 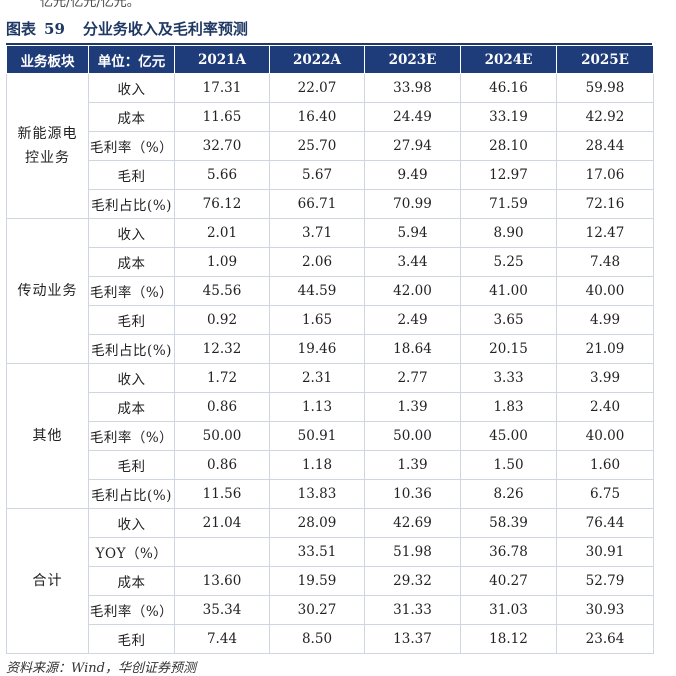 What do you see at coordinates (605, 88) in the screenshot?
I see `value-cell: 59.98` at bounding box center [605, 88].